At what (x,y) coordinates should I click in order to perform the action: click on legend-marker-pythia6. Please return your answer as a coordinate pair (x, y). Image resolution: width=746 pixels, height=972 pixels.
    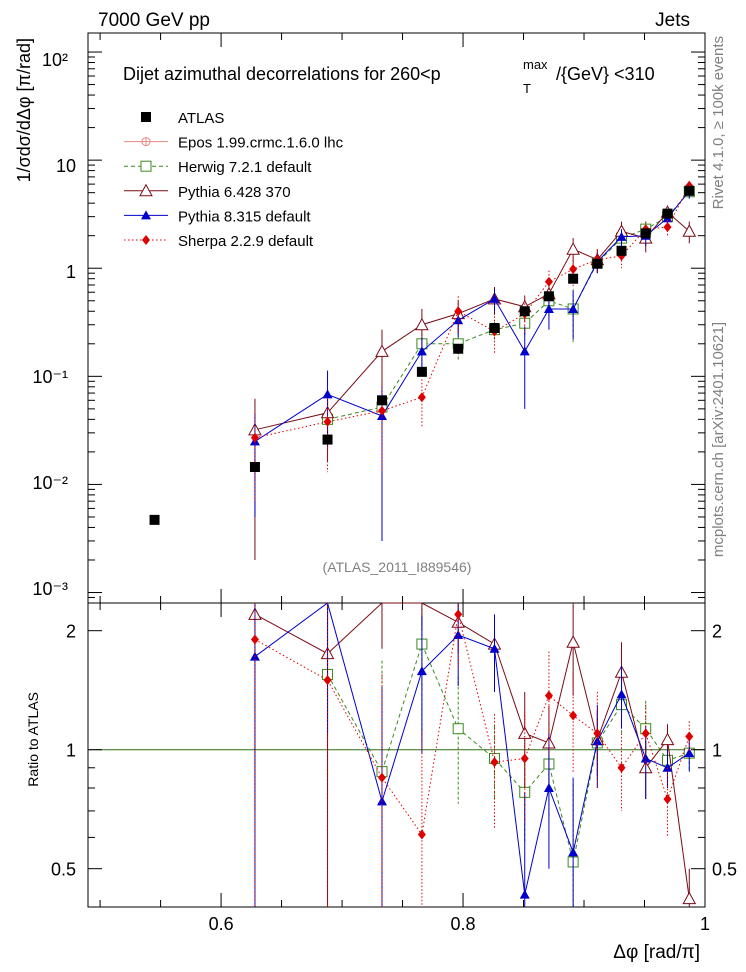
    Looking at the image, I should click on (146, 190).